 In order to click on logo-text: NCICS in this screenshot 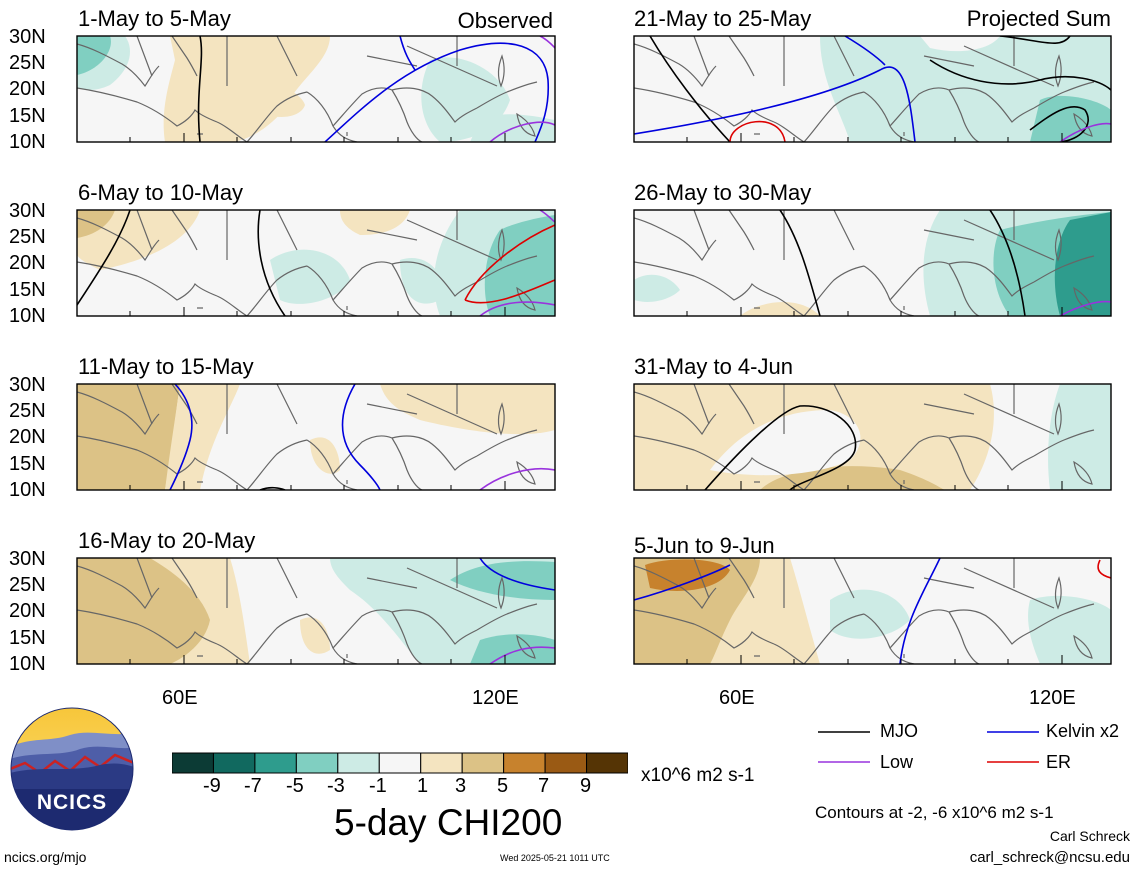, I will do `click(72, 802)`.